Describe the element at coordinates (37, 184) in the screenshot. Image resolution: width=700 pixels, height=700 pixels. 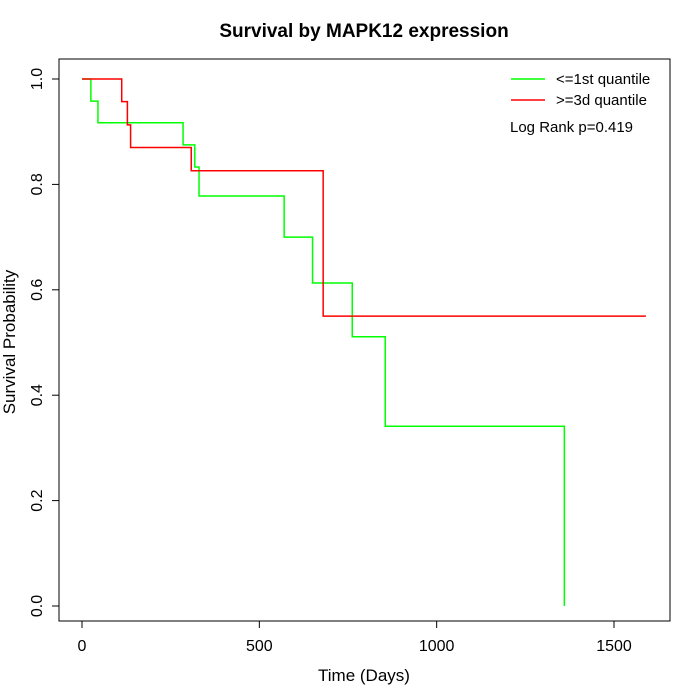
I see `y-tick-label: 0.8` at that location.